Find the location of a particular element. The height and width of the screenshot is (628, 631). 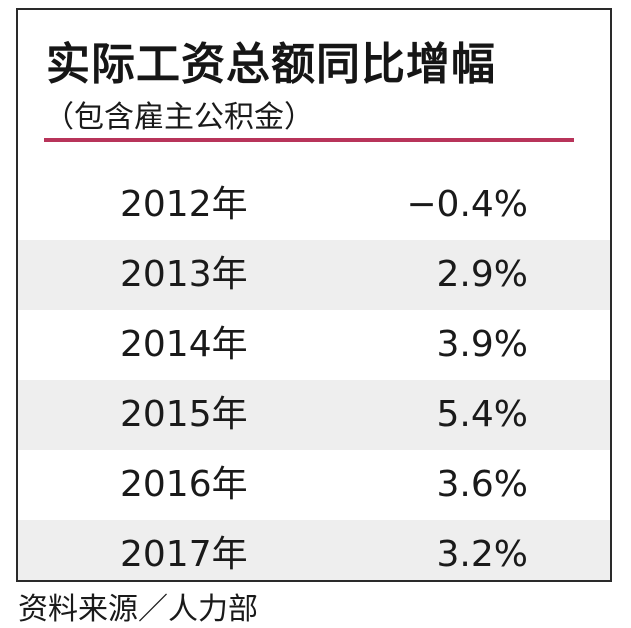

chart-subtitle: （包含雇主公积金） is located at coordinates (179, 117).